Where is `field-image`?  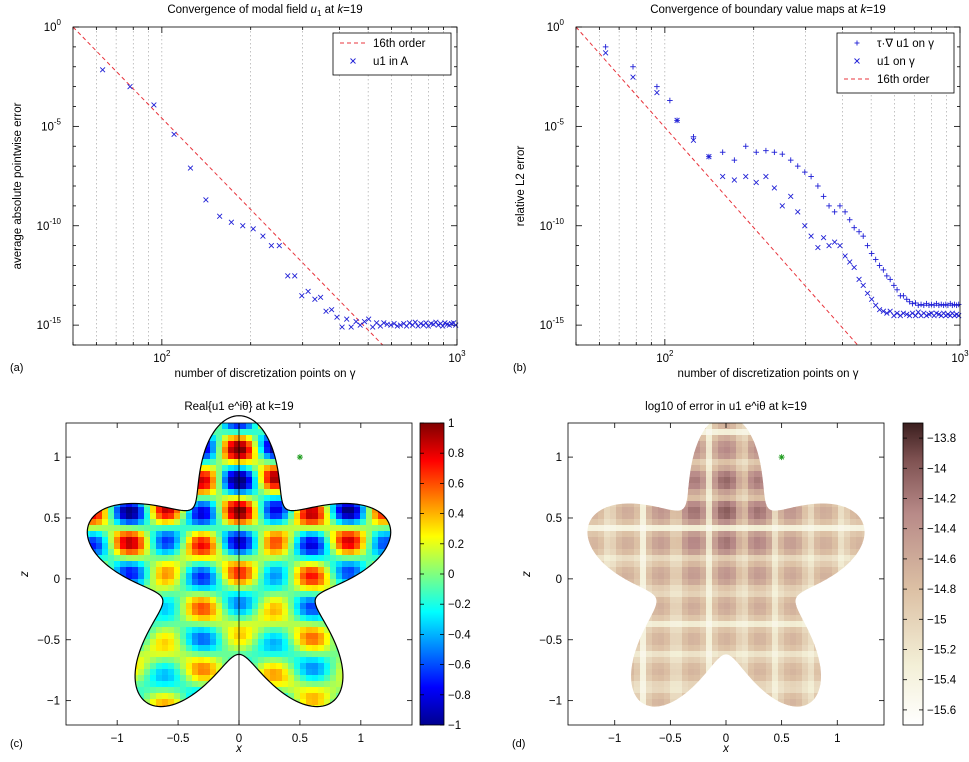
field-image is located at coordinates (240, 576).